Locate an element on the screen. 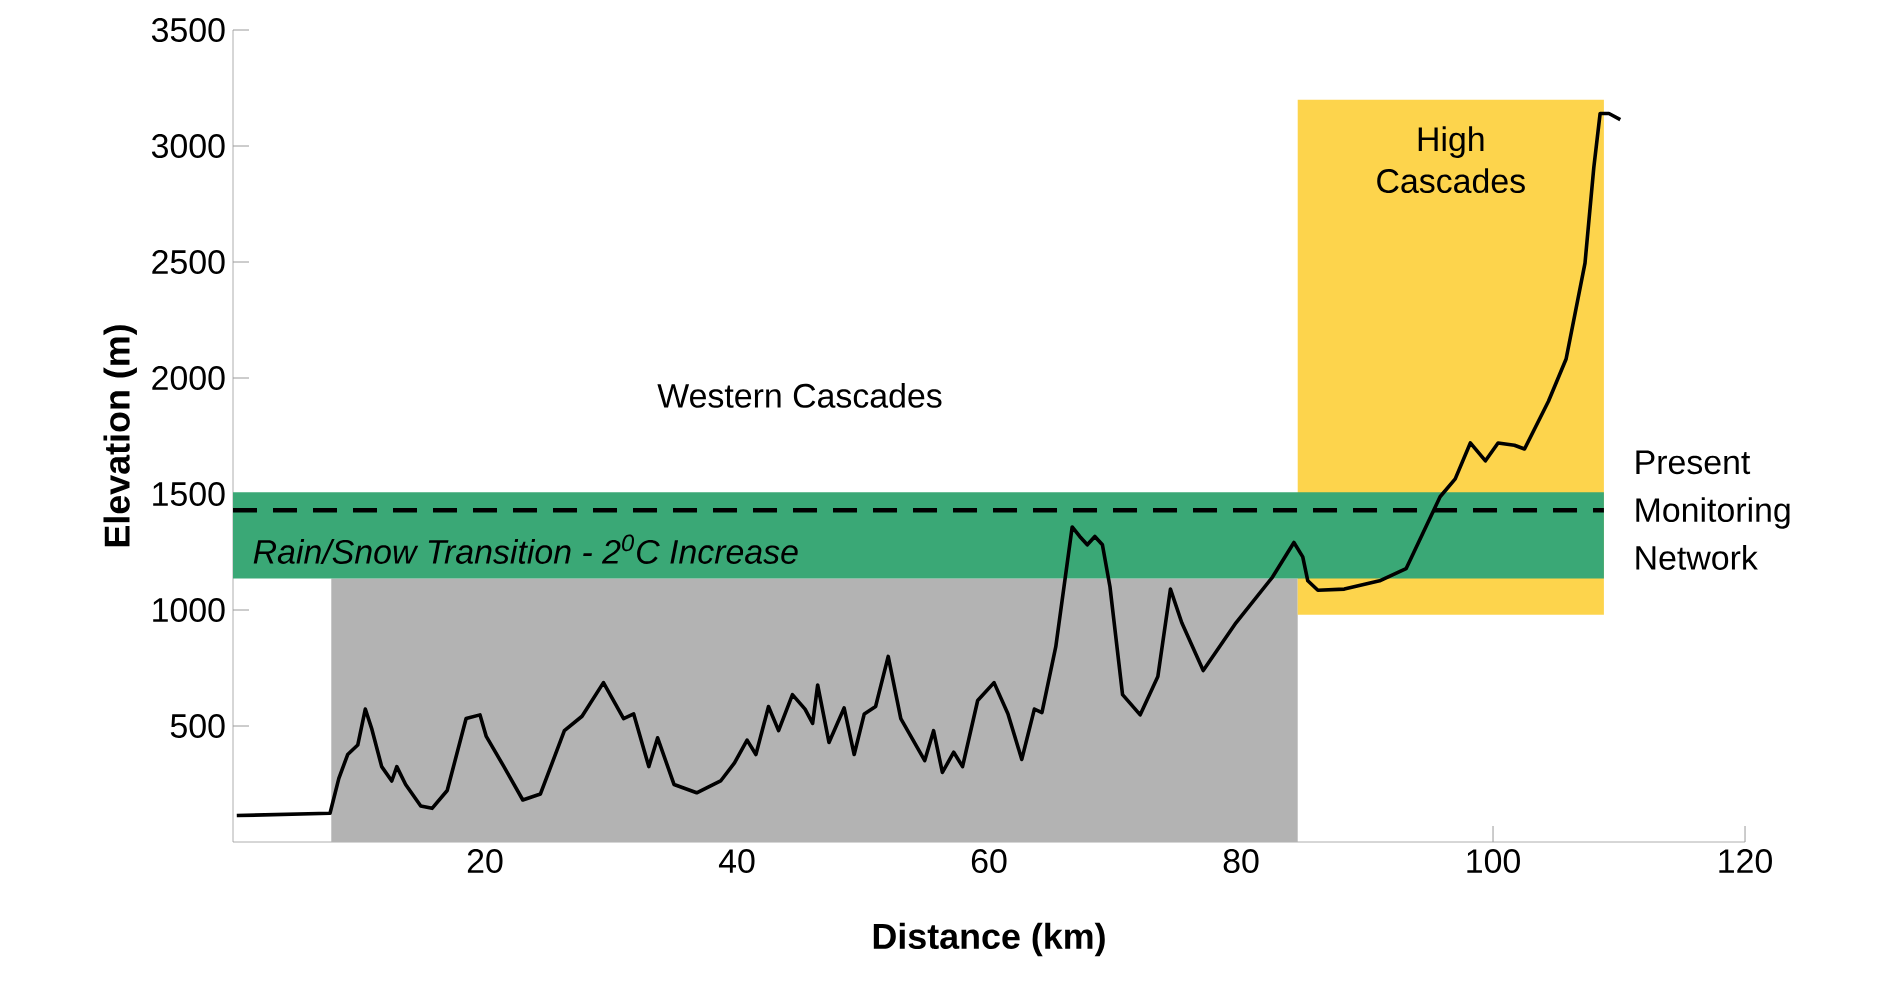 The width and height of the screenshot is (1879, 995). y-tick-label: 1500 is located at coordinates (189, 494).